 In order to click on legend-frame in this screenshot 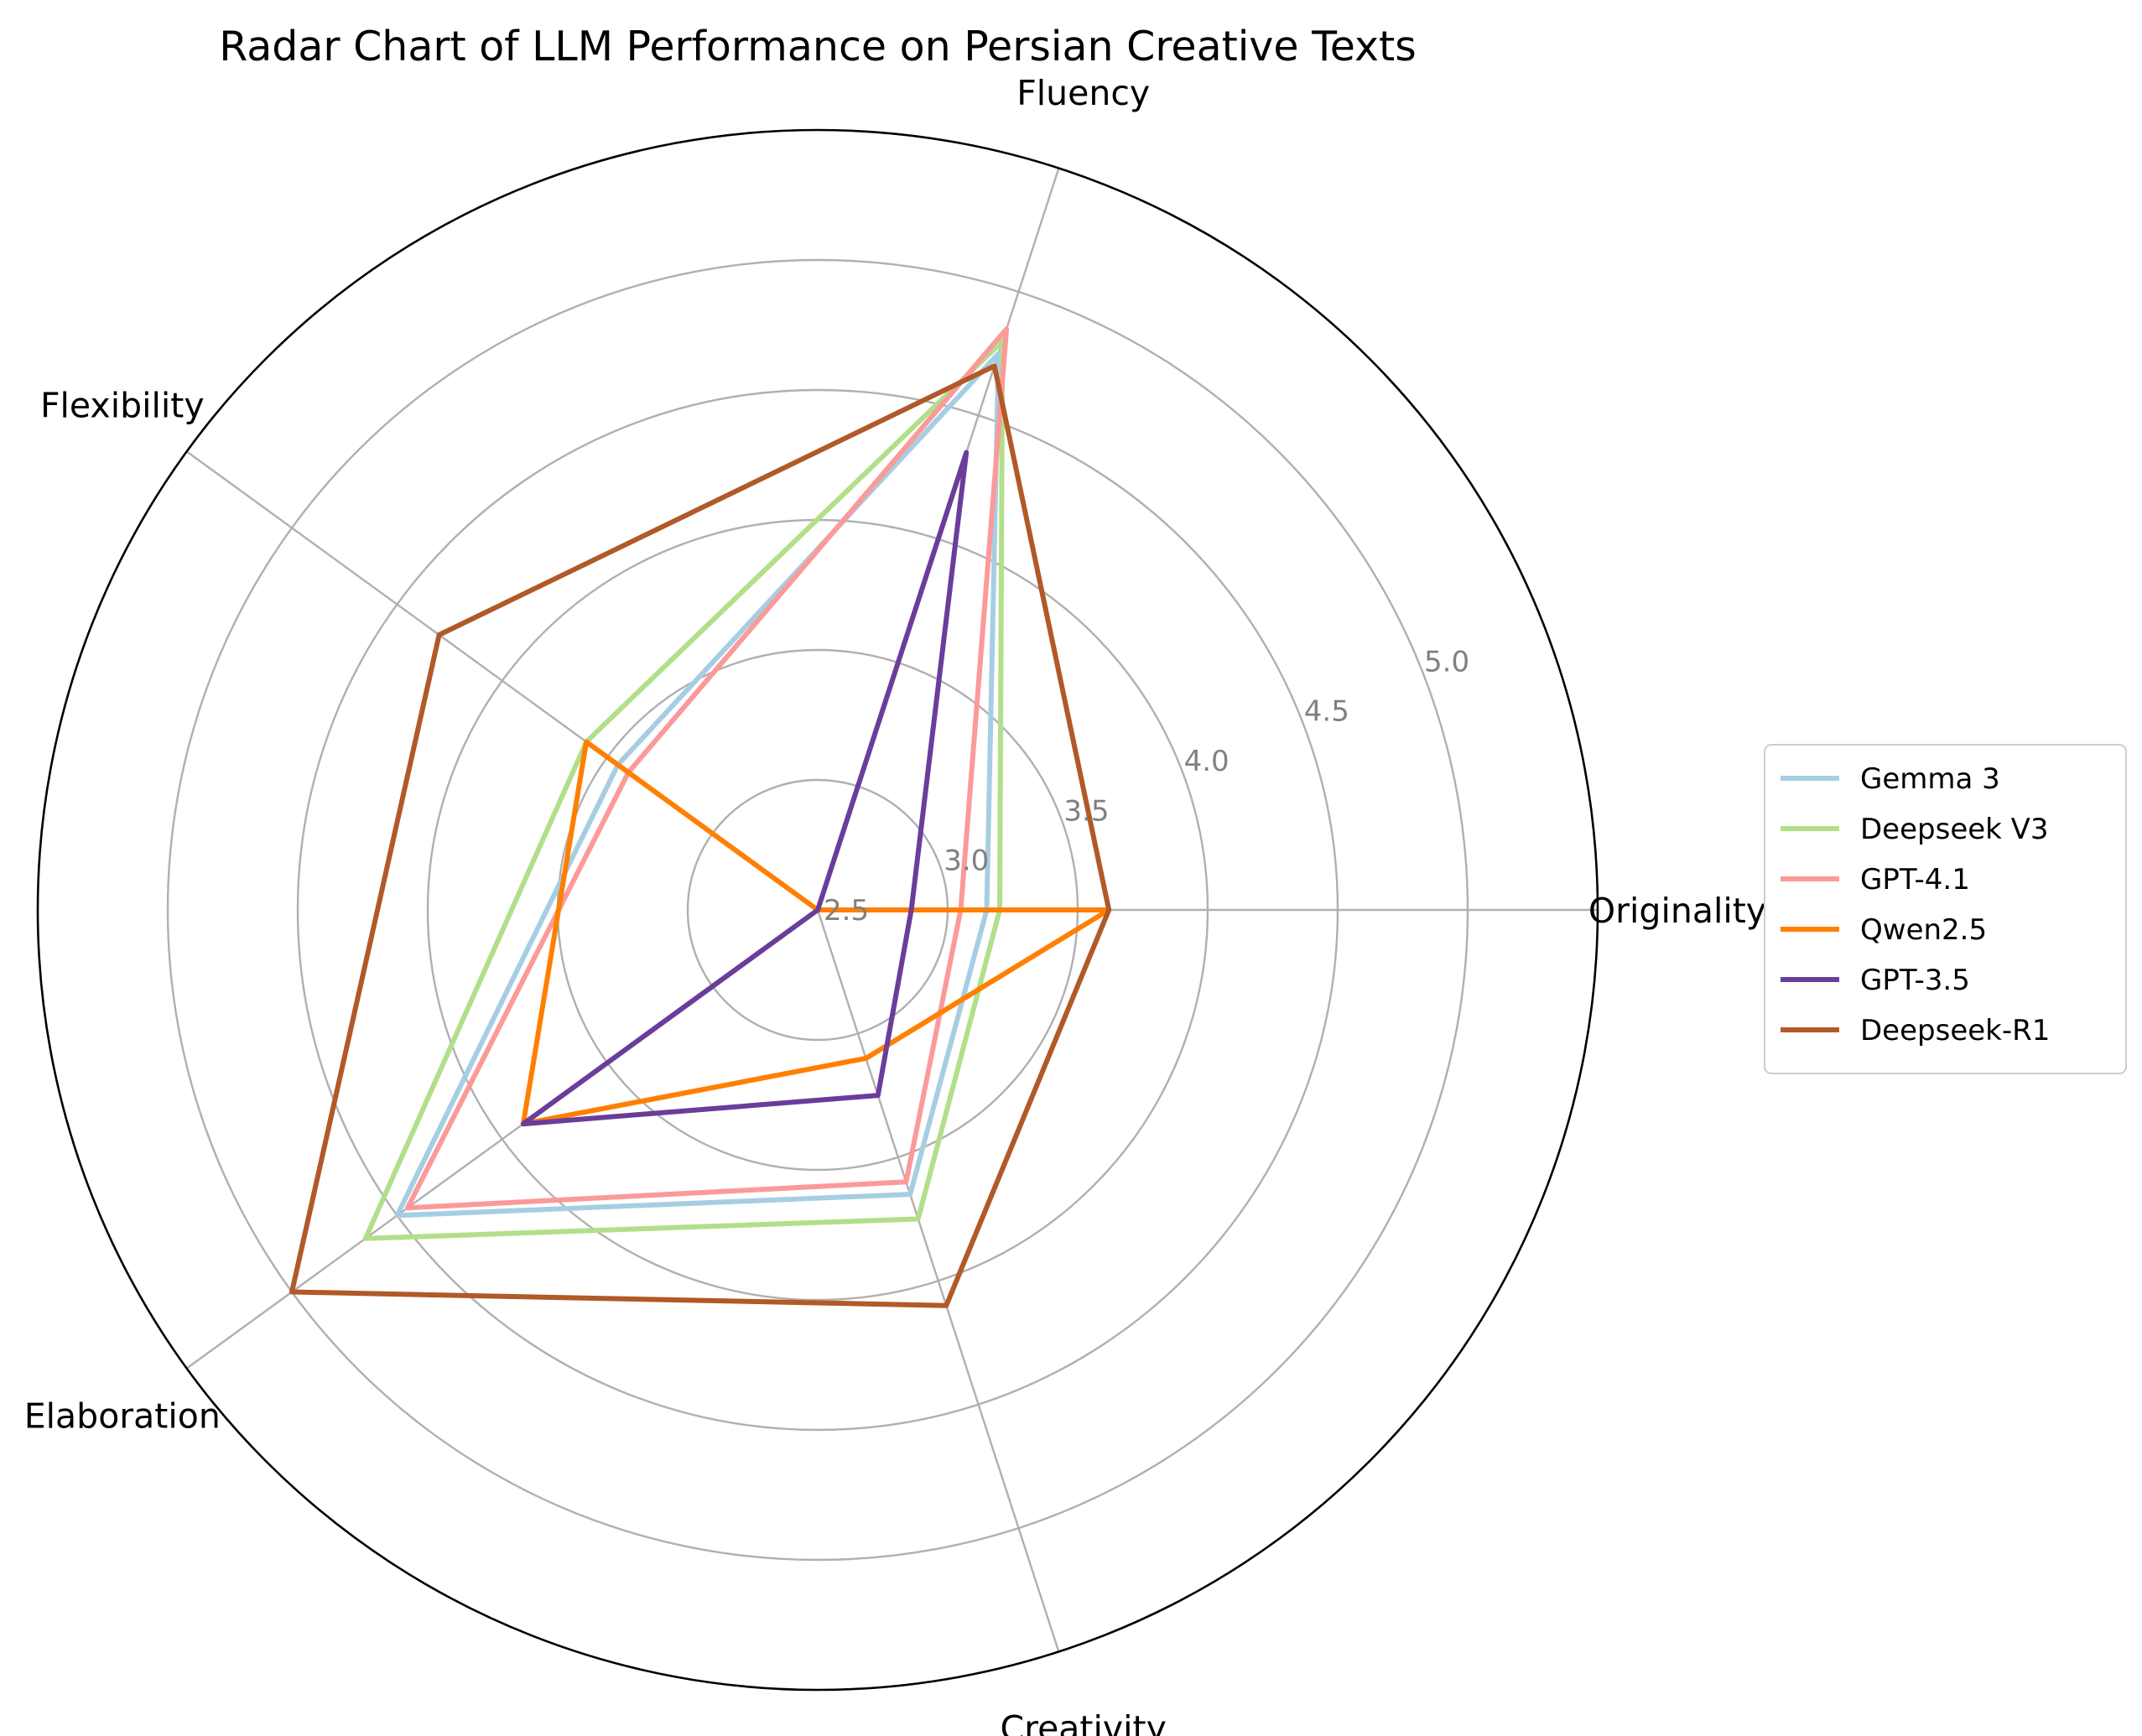, I will do `click(1946, 909)`.